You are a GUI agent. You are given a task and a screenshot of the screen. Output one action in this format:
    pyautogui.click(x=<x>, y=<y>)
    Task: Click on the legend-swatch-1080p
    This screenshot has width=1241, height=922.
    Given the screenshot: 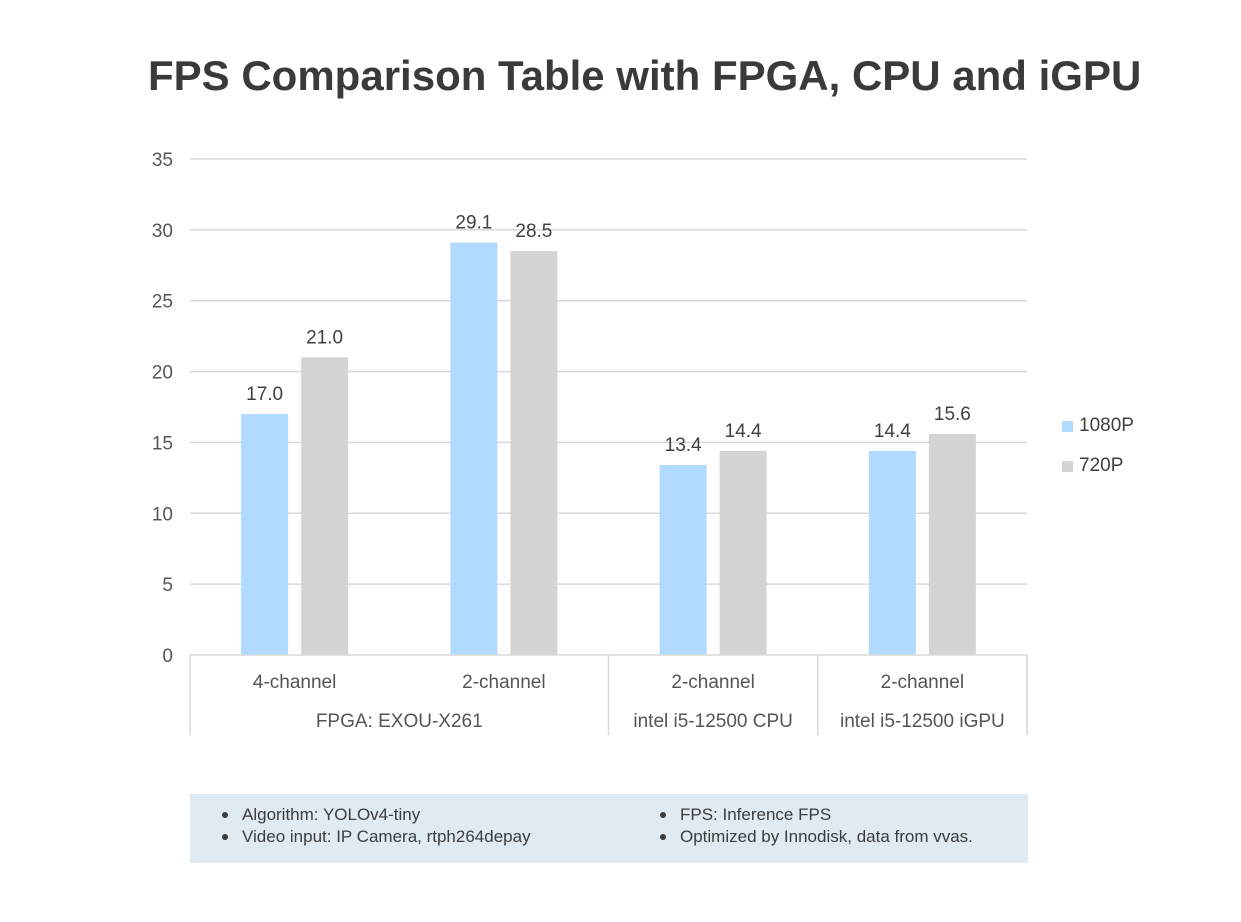 What is the action you would take?
    pyautogui.click(x=1067, y=426)
    